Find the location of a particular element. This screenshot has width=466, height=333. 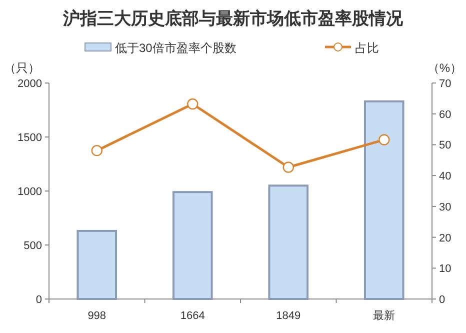

x-tick-label: 最新 is located at coordinates (384, 315).